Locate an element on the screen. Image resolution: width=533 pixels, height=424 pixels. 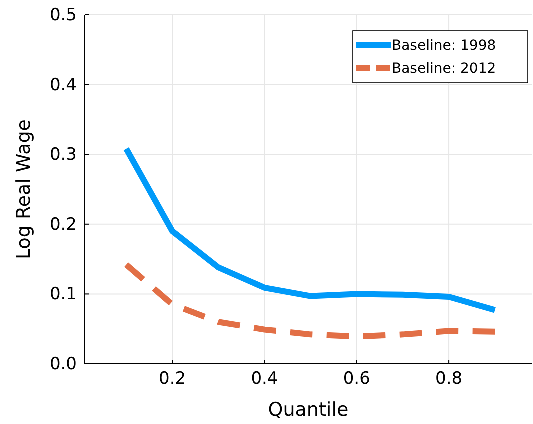
legend-label: Baseline: 2012 is located at coordinates (444, 69).